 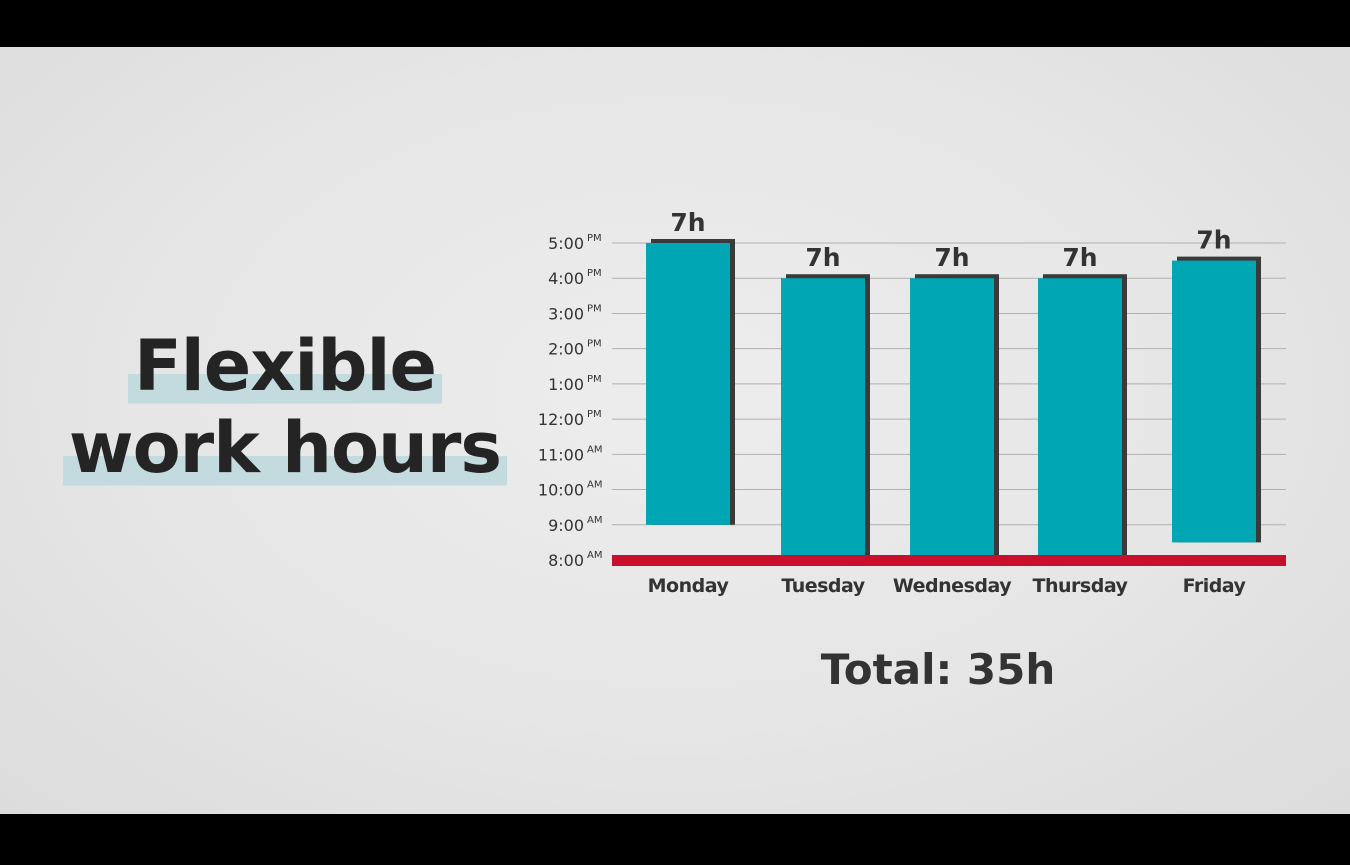 What do you see at coordinates (566, 525) in the screenshot?
I see `y-tick-label: 9:00` at bounding box center [566, 525].